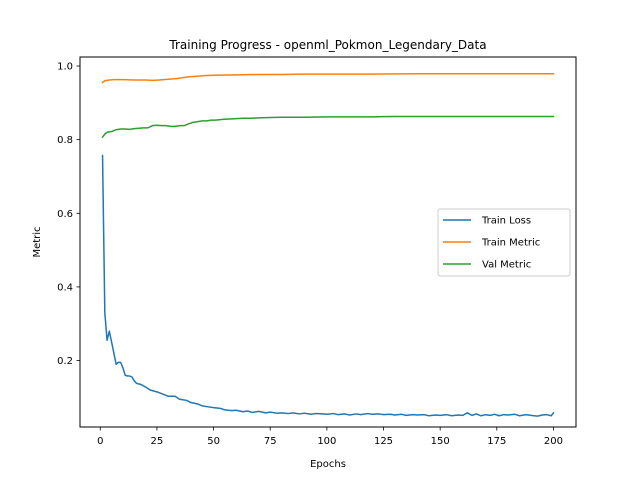 The image size is (640, 480). What do you see at coordinates (100, 441) in the screenshot?
I see `x-tick-label: 0` at bounding box center [100, 441].